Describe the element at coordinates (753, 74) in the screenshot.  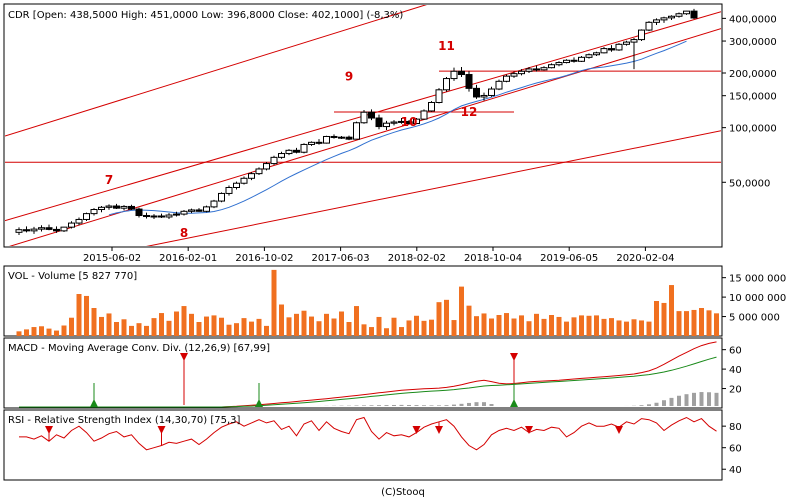
I see `y-tick-label: 200,0000` at that location.